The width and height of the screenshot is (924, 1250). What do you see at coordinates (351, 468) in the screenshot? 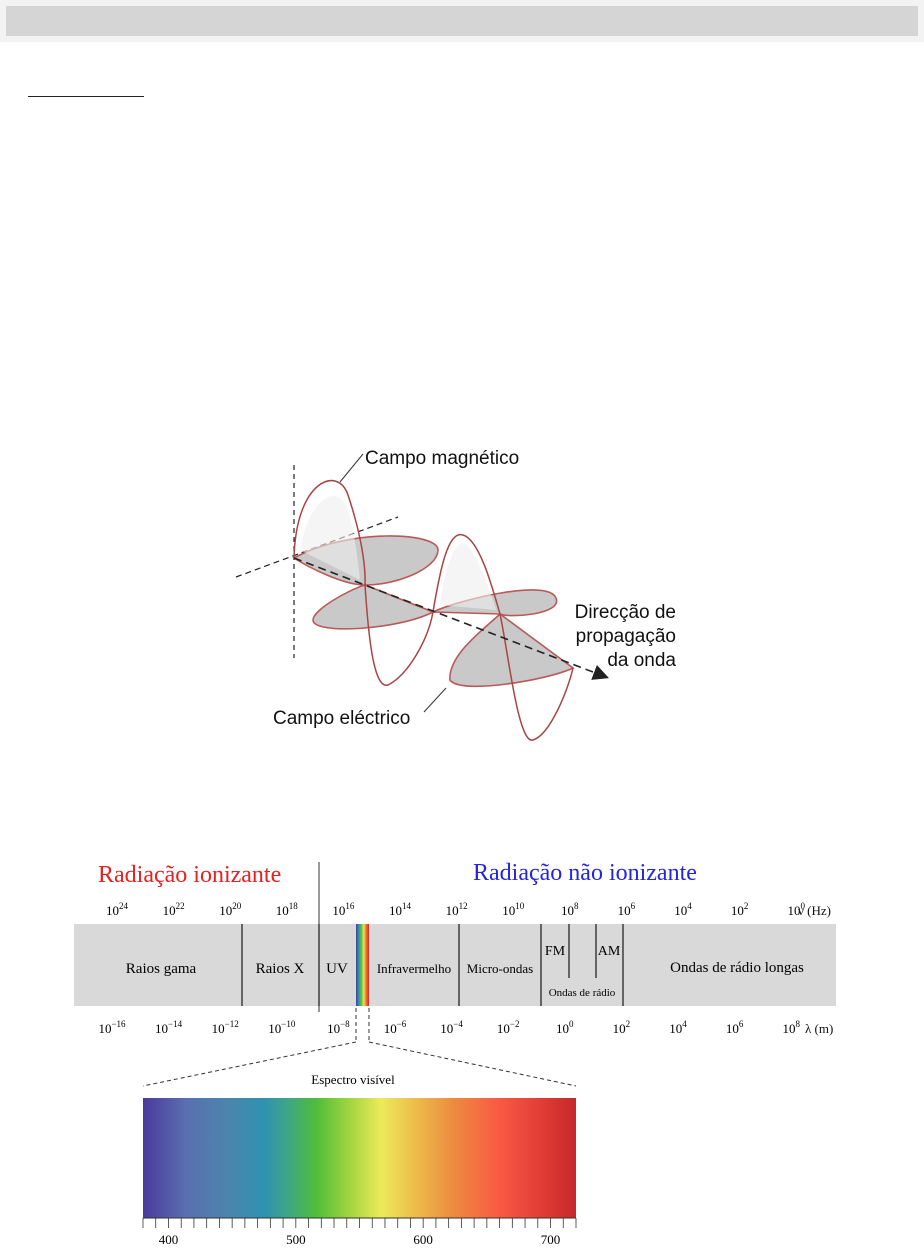
I see `magnetic-leader-line` at bounding box center [351, 468].